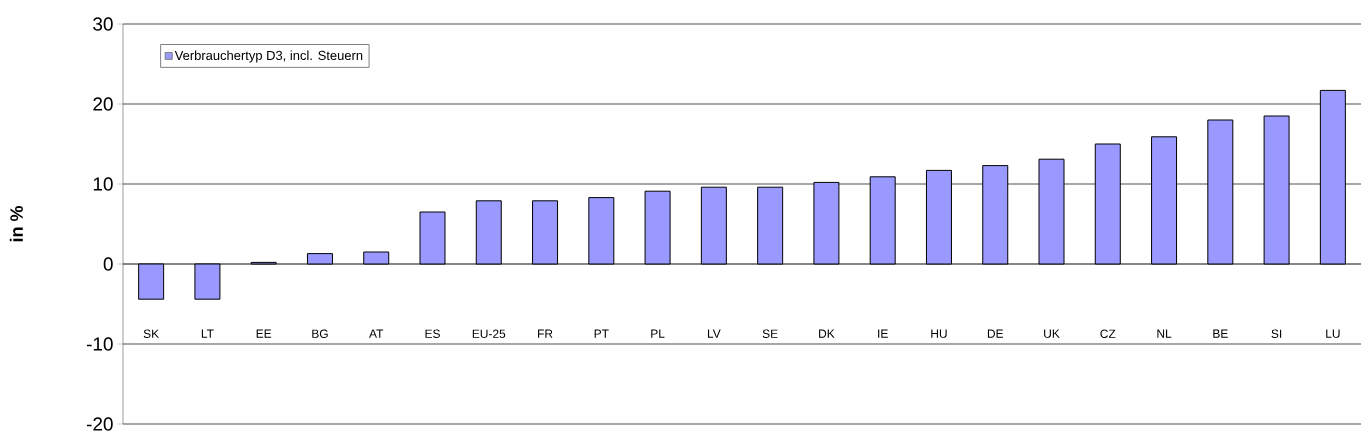  I want to click on x-tick-label: LV, so click(714, 333).